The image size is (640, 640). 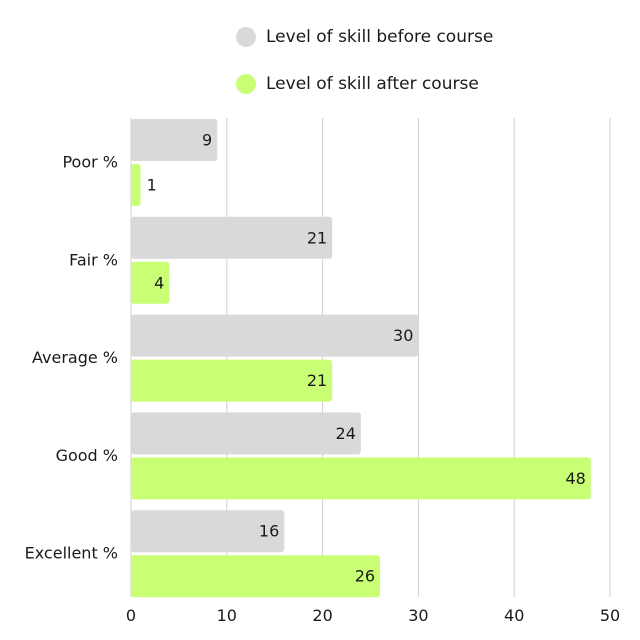 What do you see at coordinates (418, 615) in the screenshot?
I see `x-tick-label: 30` at bounding box center [418, 615].